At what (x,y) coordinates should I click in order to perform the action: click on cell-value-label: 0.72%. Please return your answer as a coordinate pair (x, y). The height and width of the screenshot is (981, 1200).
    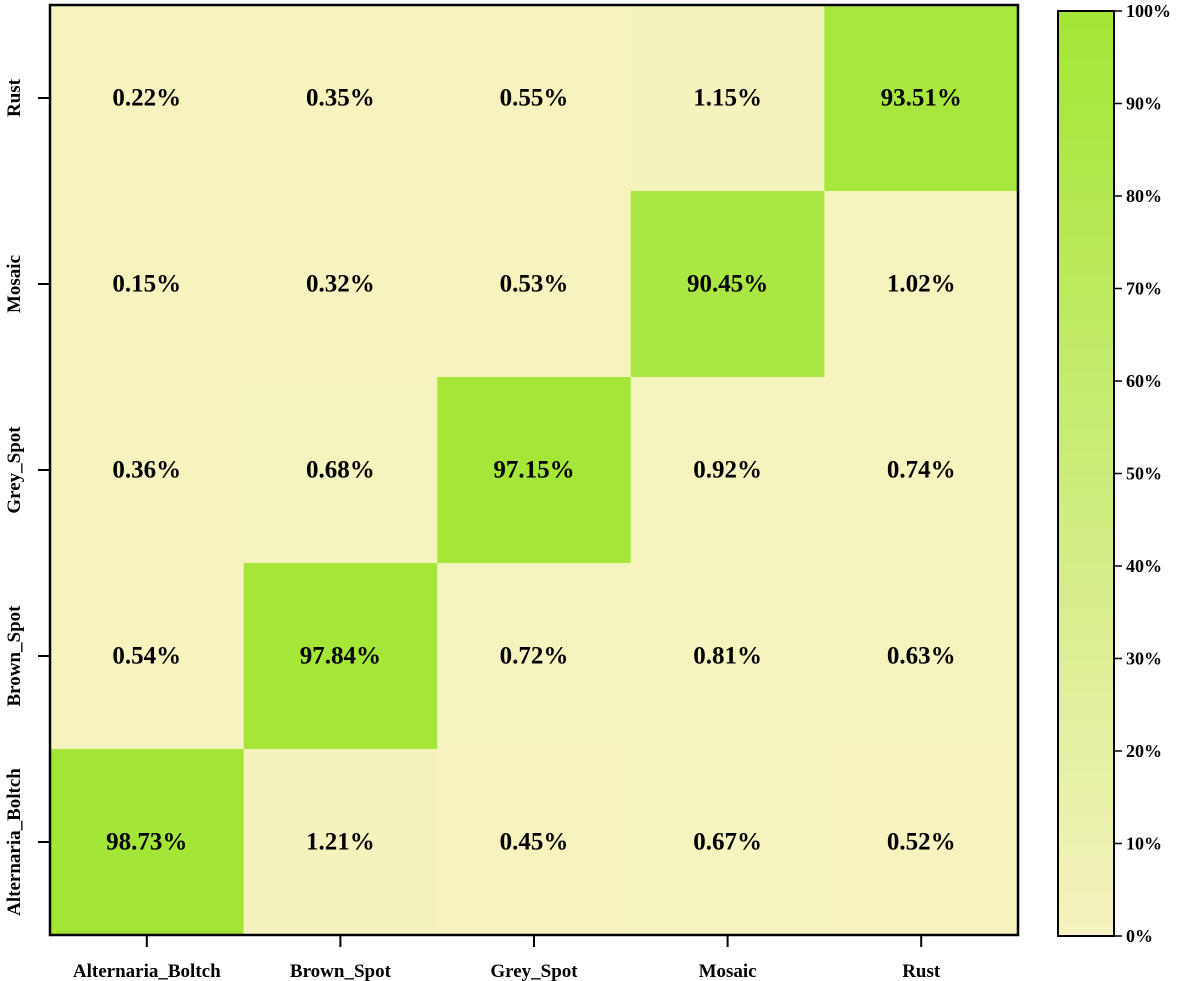
    Looking at the image, I should click on (534, 656).